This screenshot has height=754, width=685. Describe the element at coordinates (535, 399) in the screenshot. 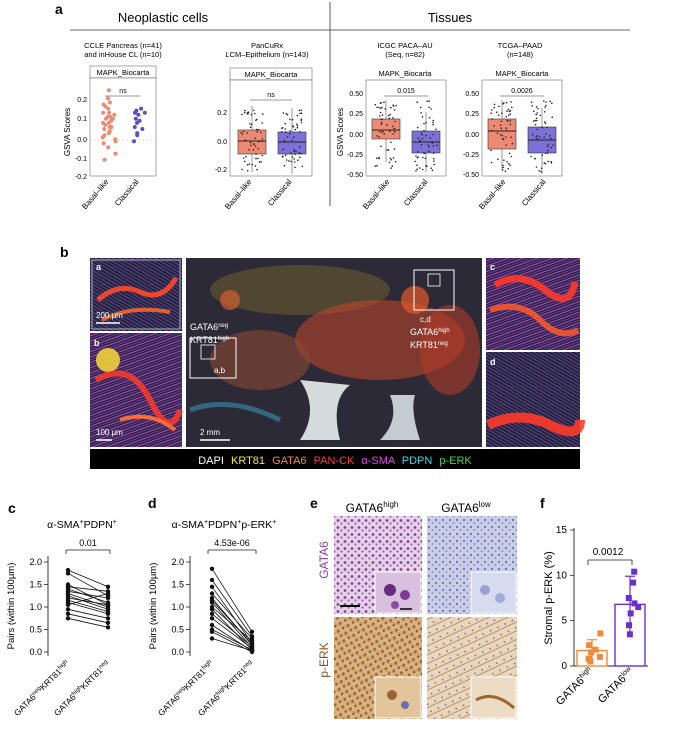

I see `inset-d-image: d` at that location.